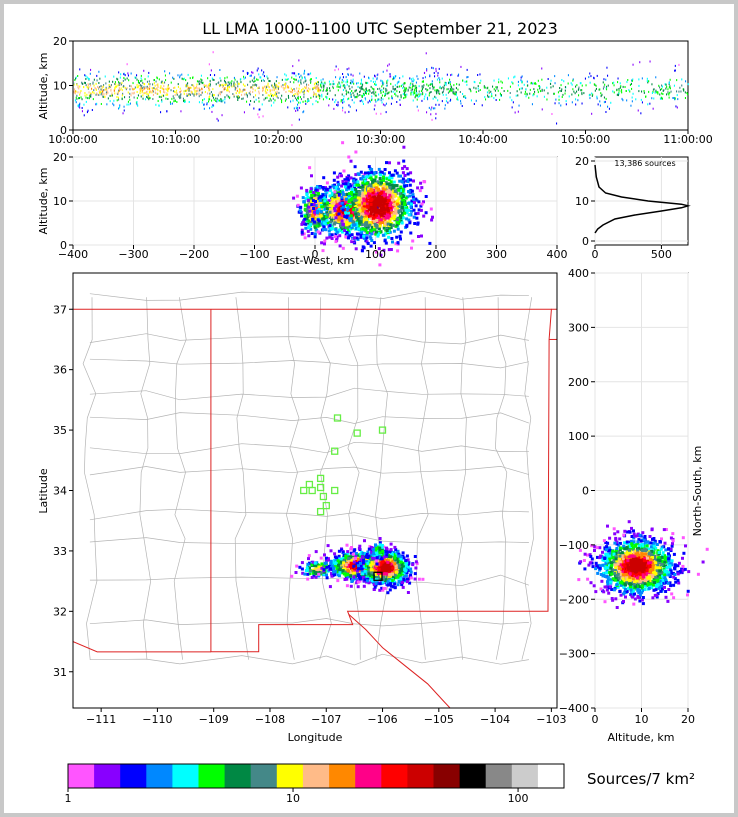  Describe the element at coordinates (142, 647) in the screenshot. I see `mexico-border` at that location.